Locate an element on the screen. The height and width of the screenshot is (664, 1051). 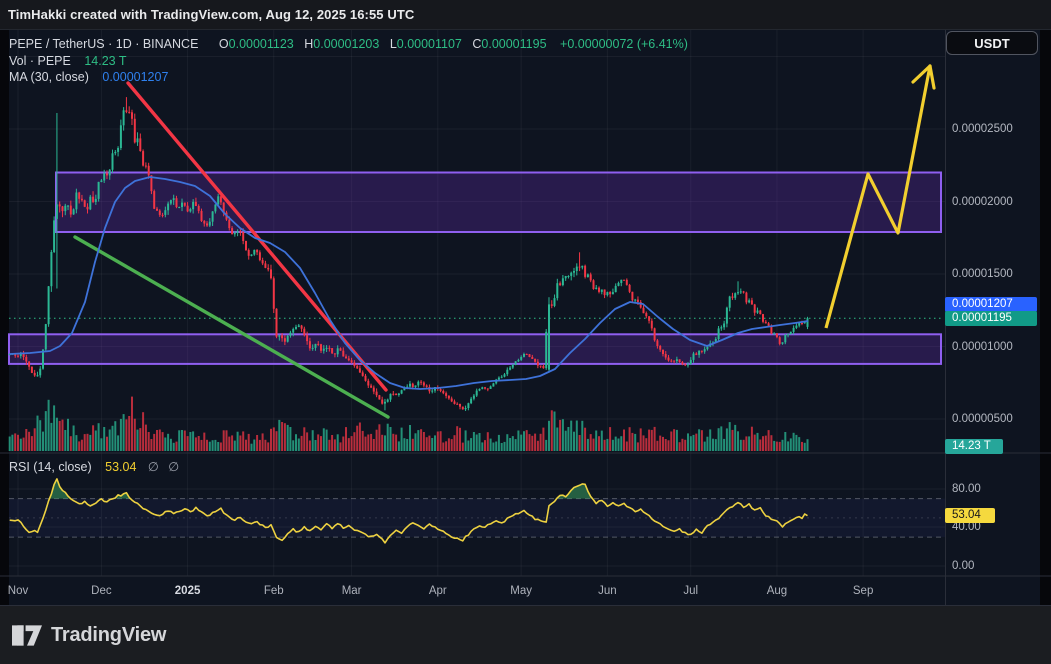
rsi-band is located at coordinates (477, 518).